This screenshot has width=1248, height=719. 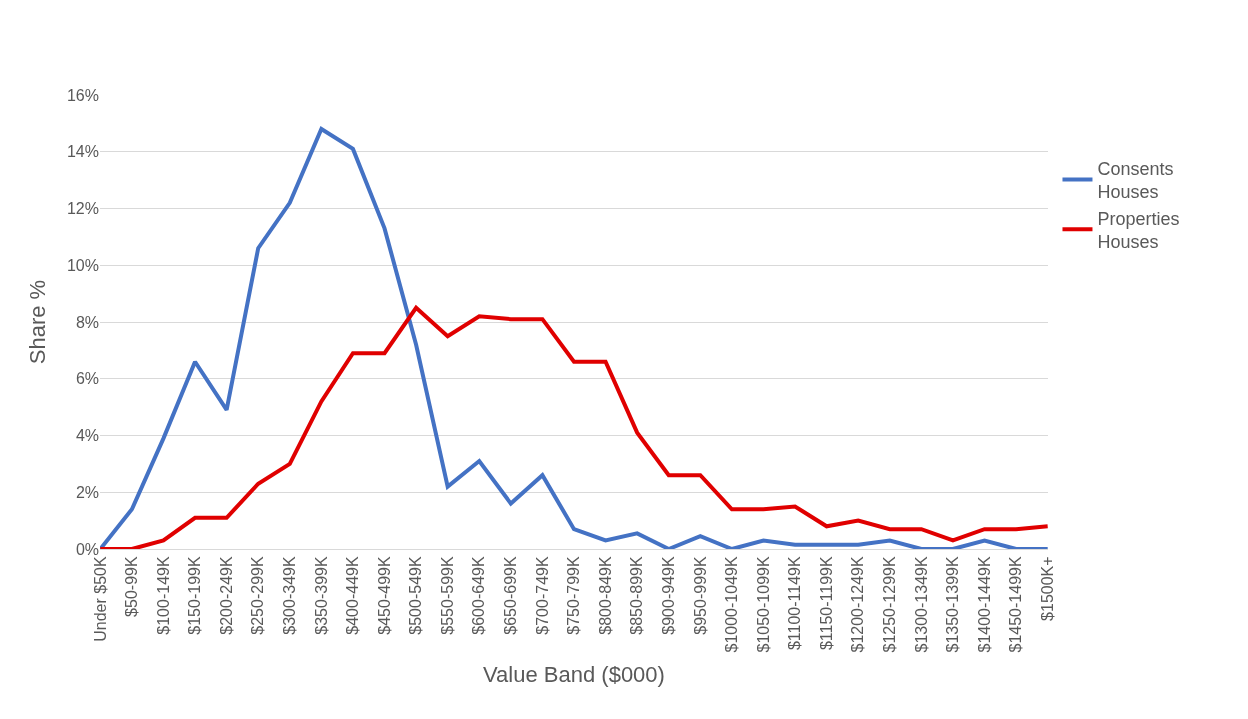 I want to click on x-tick-label: $1250-1299K, so click(x=889, y=604).